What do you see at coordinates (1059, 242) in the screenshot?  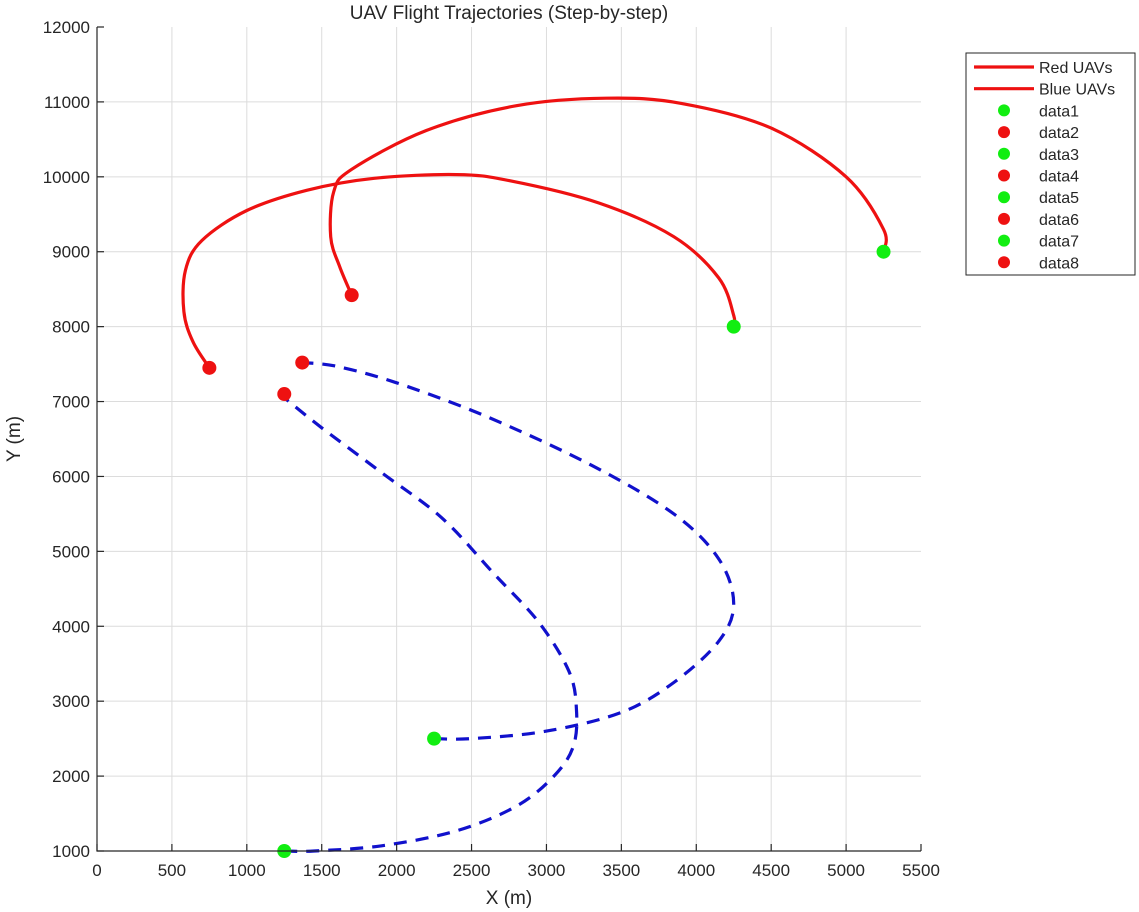 I see `legend-label-8: data7` at bounding box center [1059, 242].